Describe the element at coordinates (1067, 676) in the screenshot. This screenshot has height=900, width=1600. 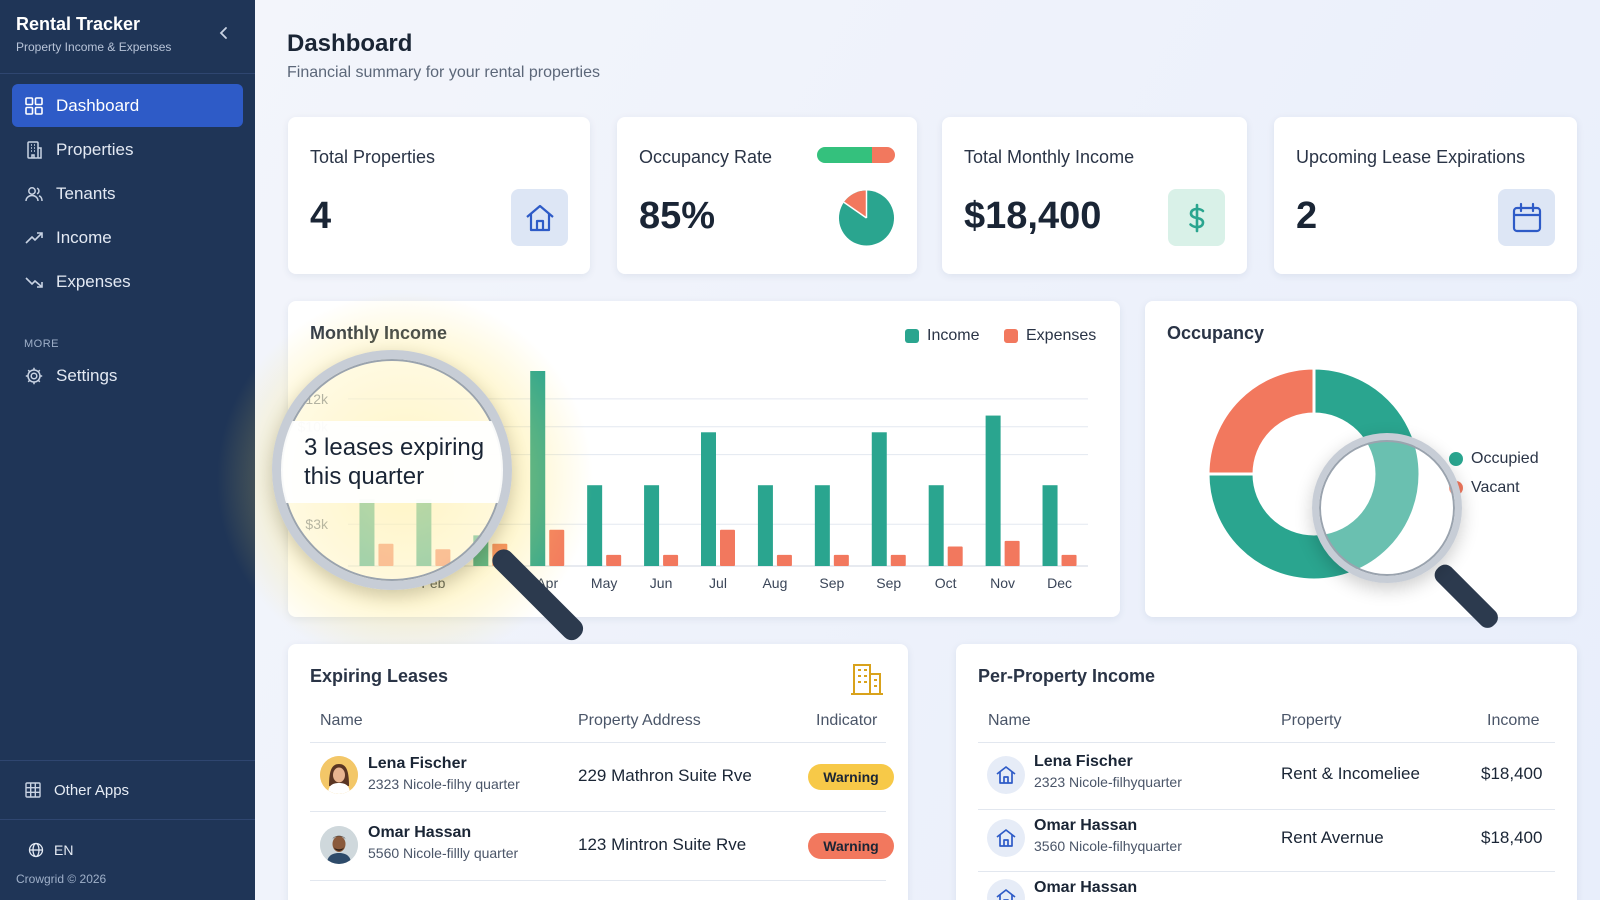
I see `per-property-income-title: Per-Property Income` at that location.